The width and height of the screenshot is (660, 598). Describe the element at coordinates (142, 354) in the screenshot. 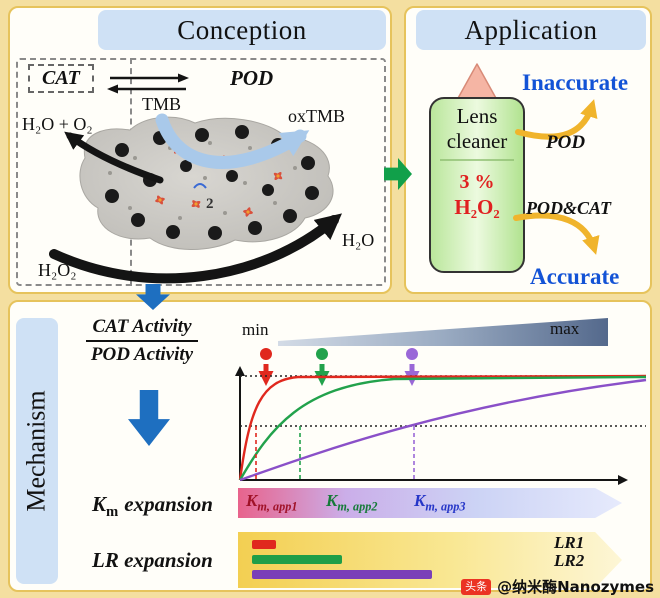

I see `ratio-denominator: POD Activity` at that location.